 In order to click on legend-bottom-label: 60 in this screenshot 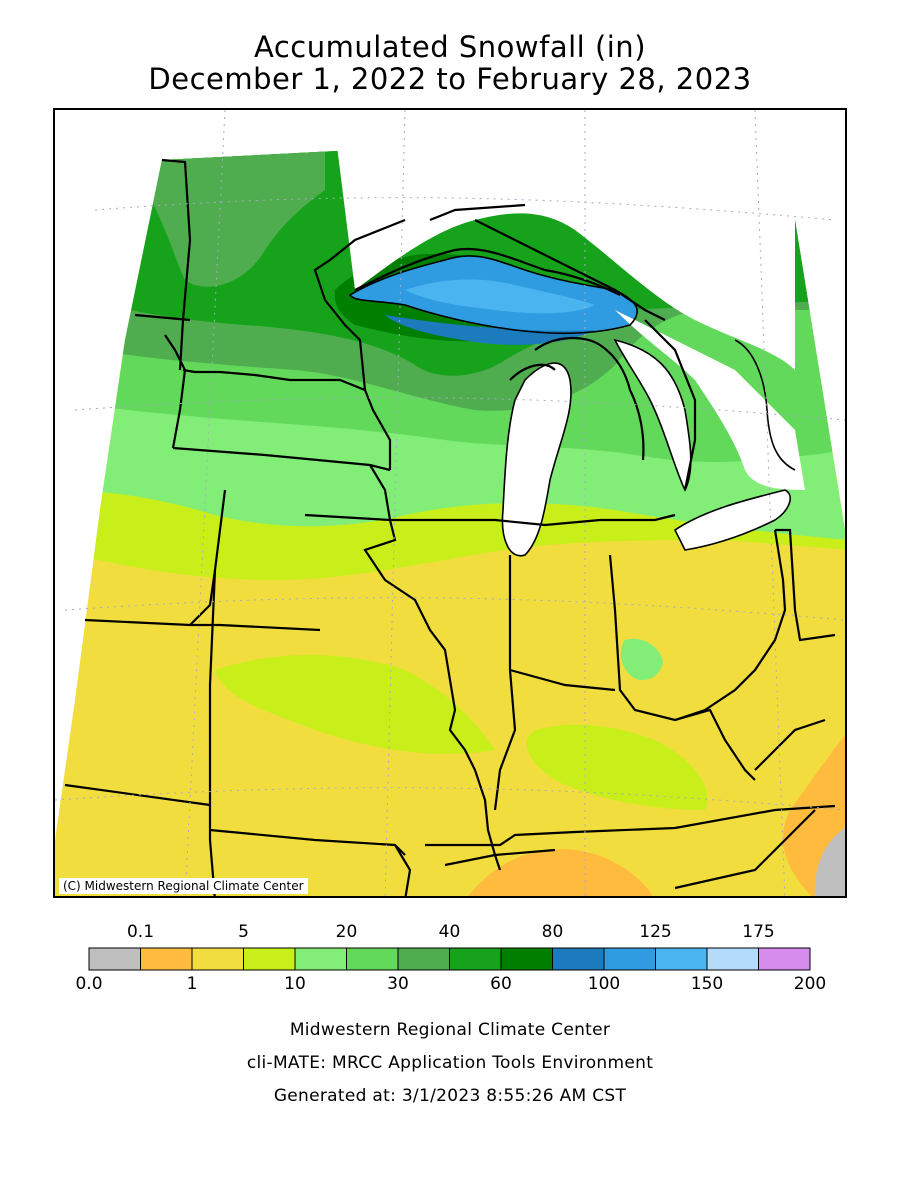, I will do `click(501, 984)`.